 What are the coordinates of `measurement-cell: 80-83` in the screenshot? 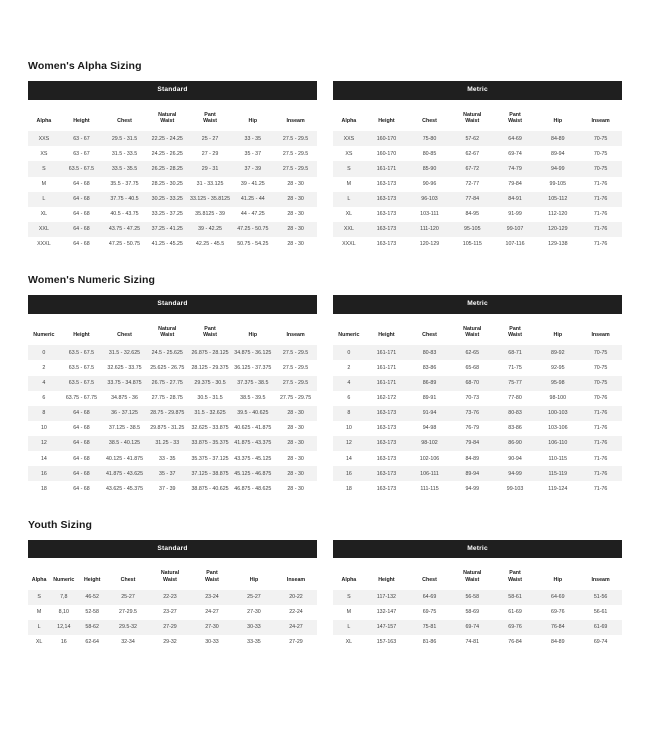 It's located at (429, 353).